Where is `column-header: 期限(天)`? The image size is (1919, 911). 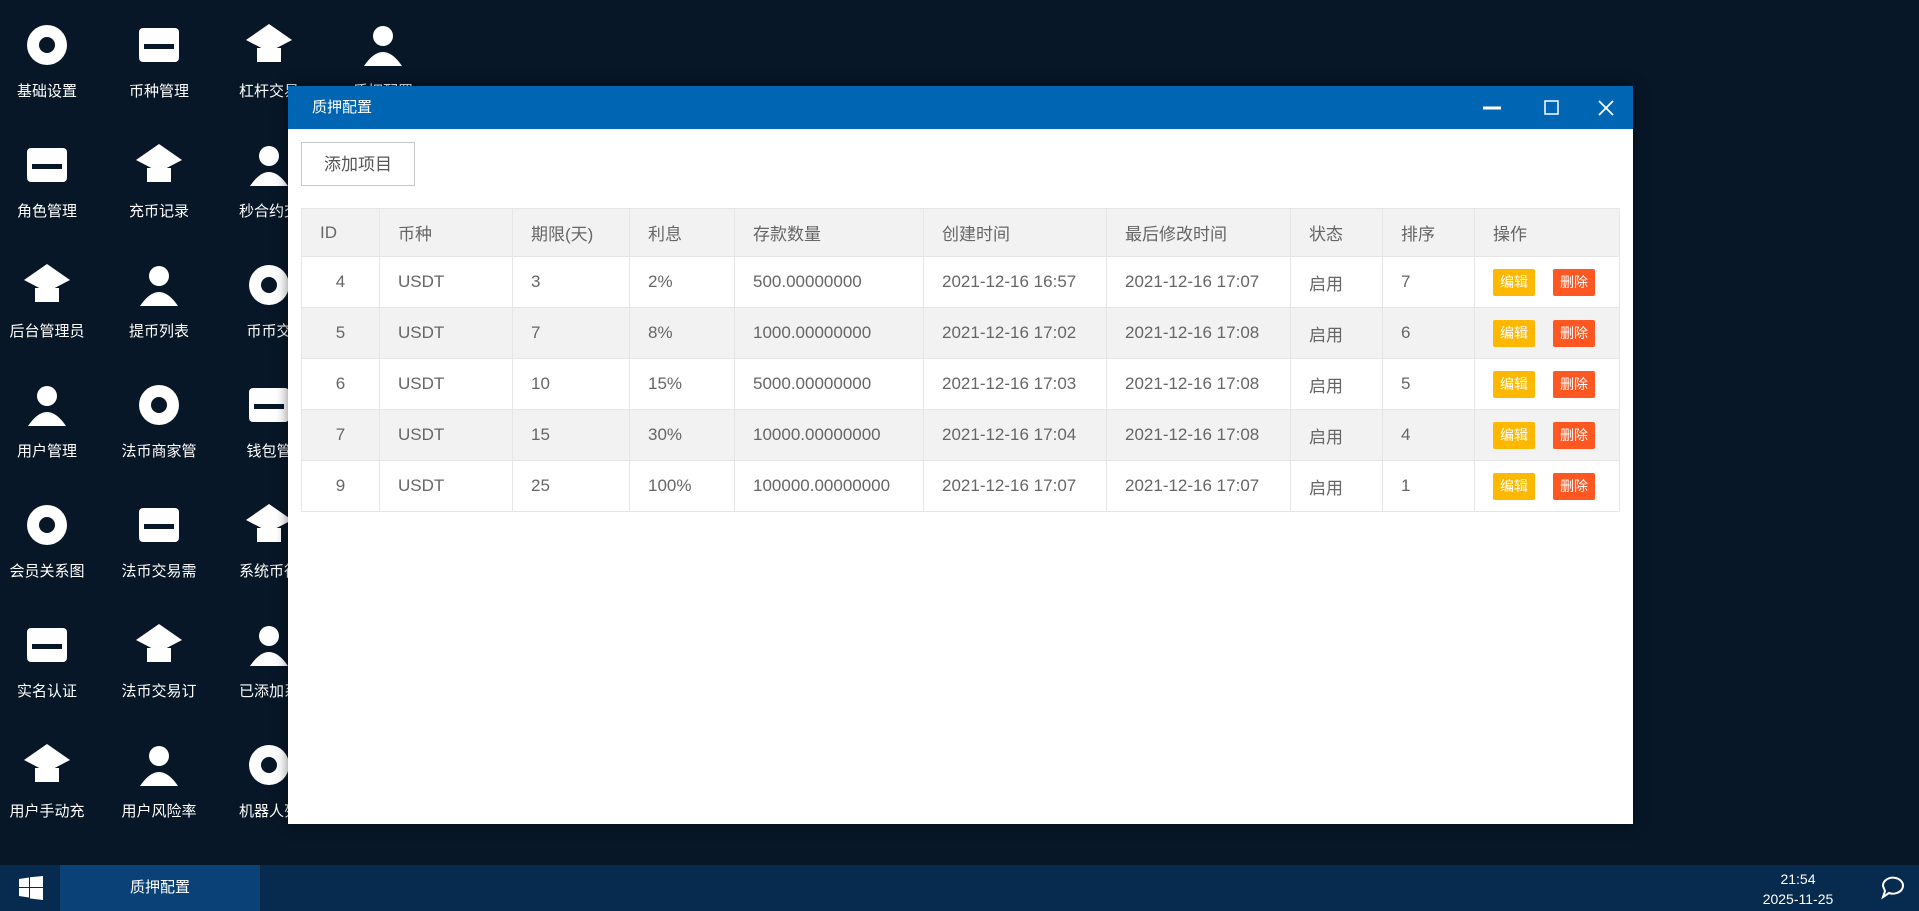
column-header: 期限(天) is located at coordinates (571, 232).